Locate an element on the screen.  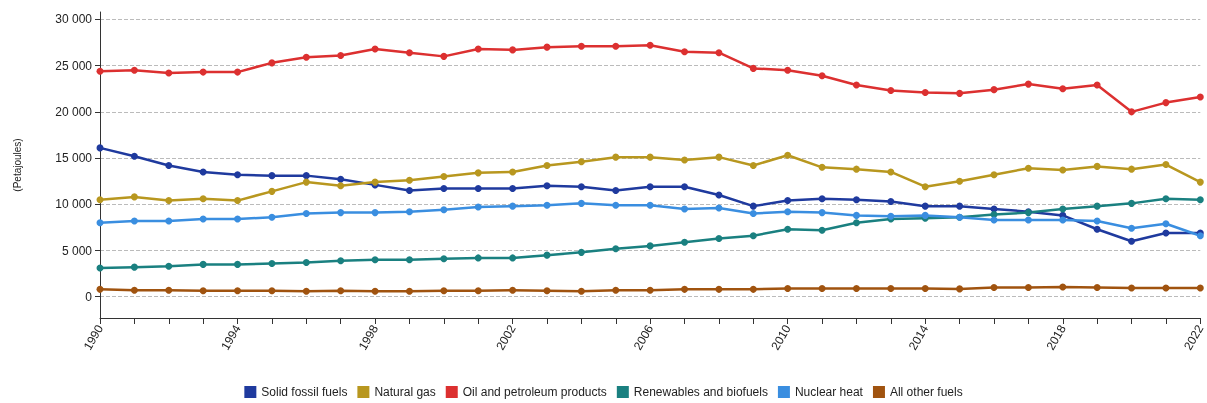
y-tick-label: 10 000 is located at coordinates (74, 204).